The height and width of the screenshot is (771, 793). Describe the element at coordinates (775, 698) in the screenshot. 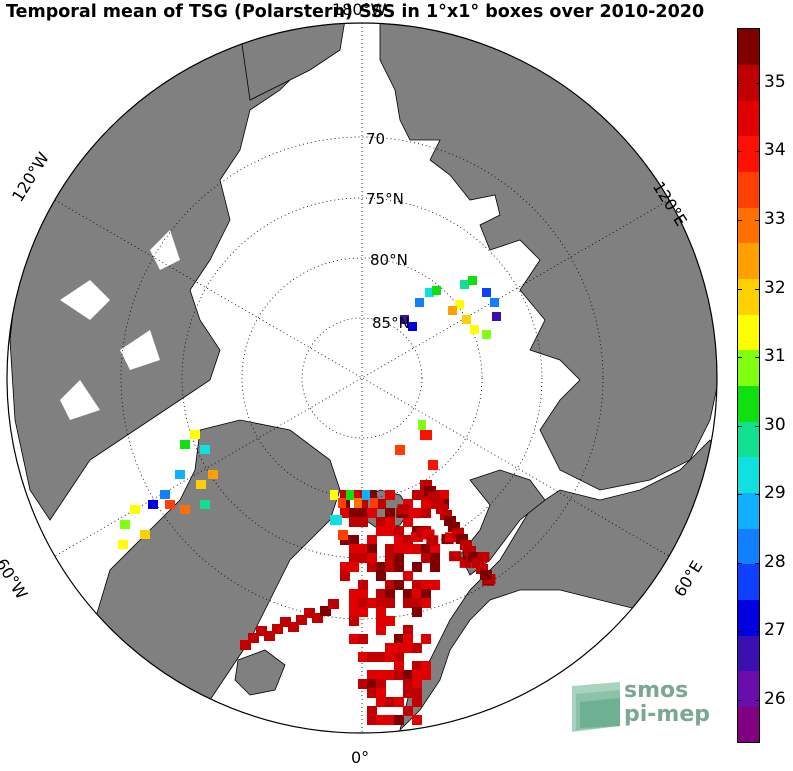

I see `colorbar-tick-label: 26` at that location.